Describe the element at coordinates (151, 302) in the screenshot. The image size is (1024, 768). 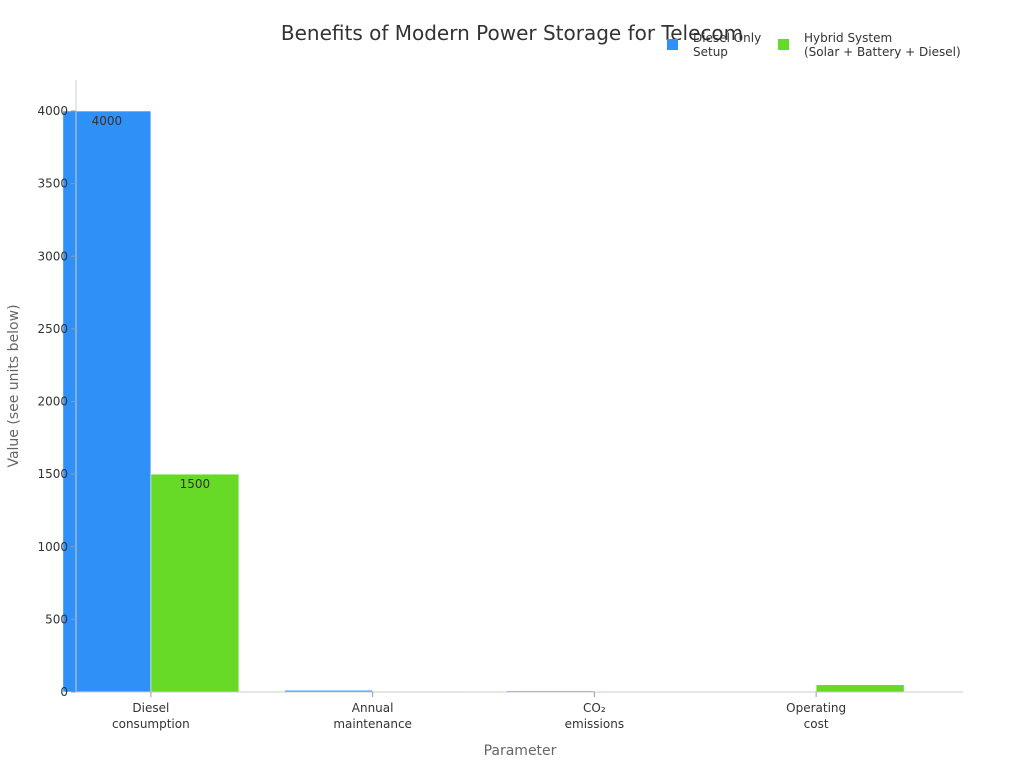
I see `data-labels-layer: 4000 1500` at that location.